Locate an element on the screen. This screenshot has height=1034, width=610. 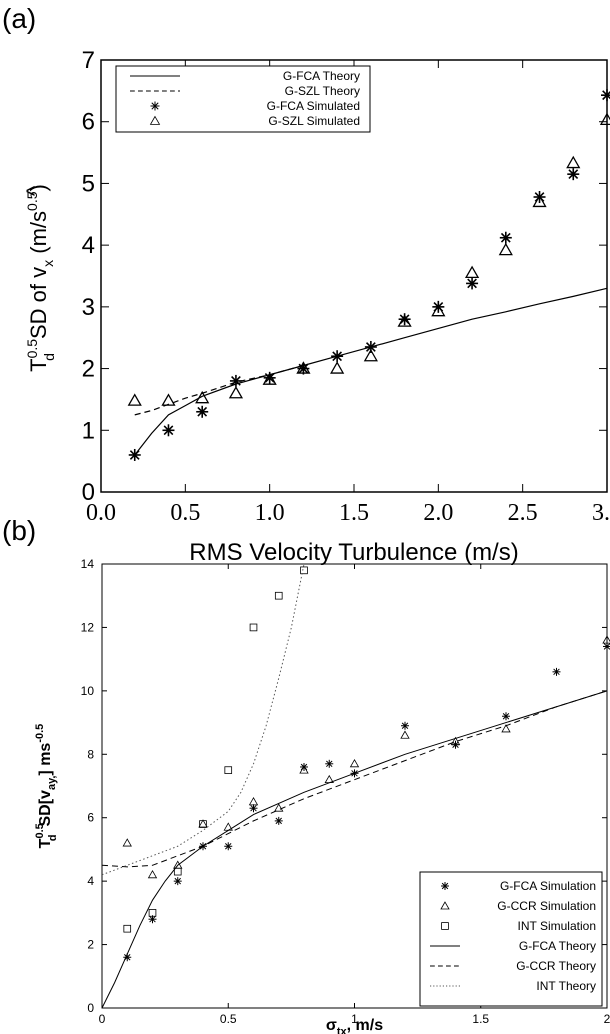
legend-item-g-fca-simulated: G-FCA Simulated is located at coordinates (255, 106).